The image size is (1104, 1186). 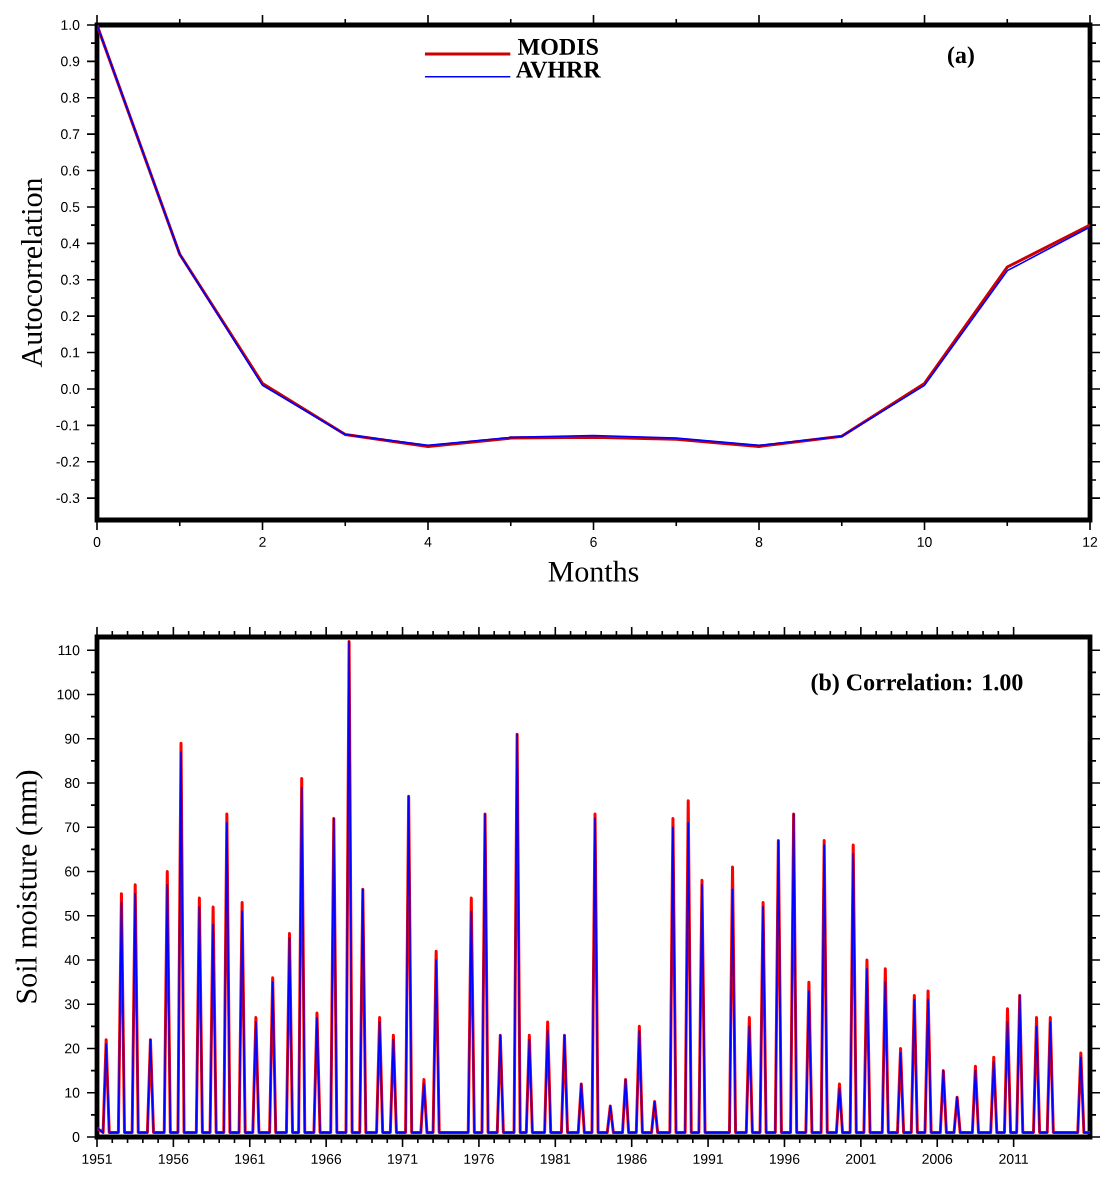 I want to click on y-tick-label: -0.1, so click(x=68, y=425).